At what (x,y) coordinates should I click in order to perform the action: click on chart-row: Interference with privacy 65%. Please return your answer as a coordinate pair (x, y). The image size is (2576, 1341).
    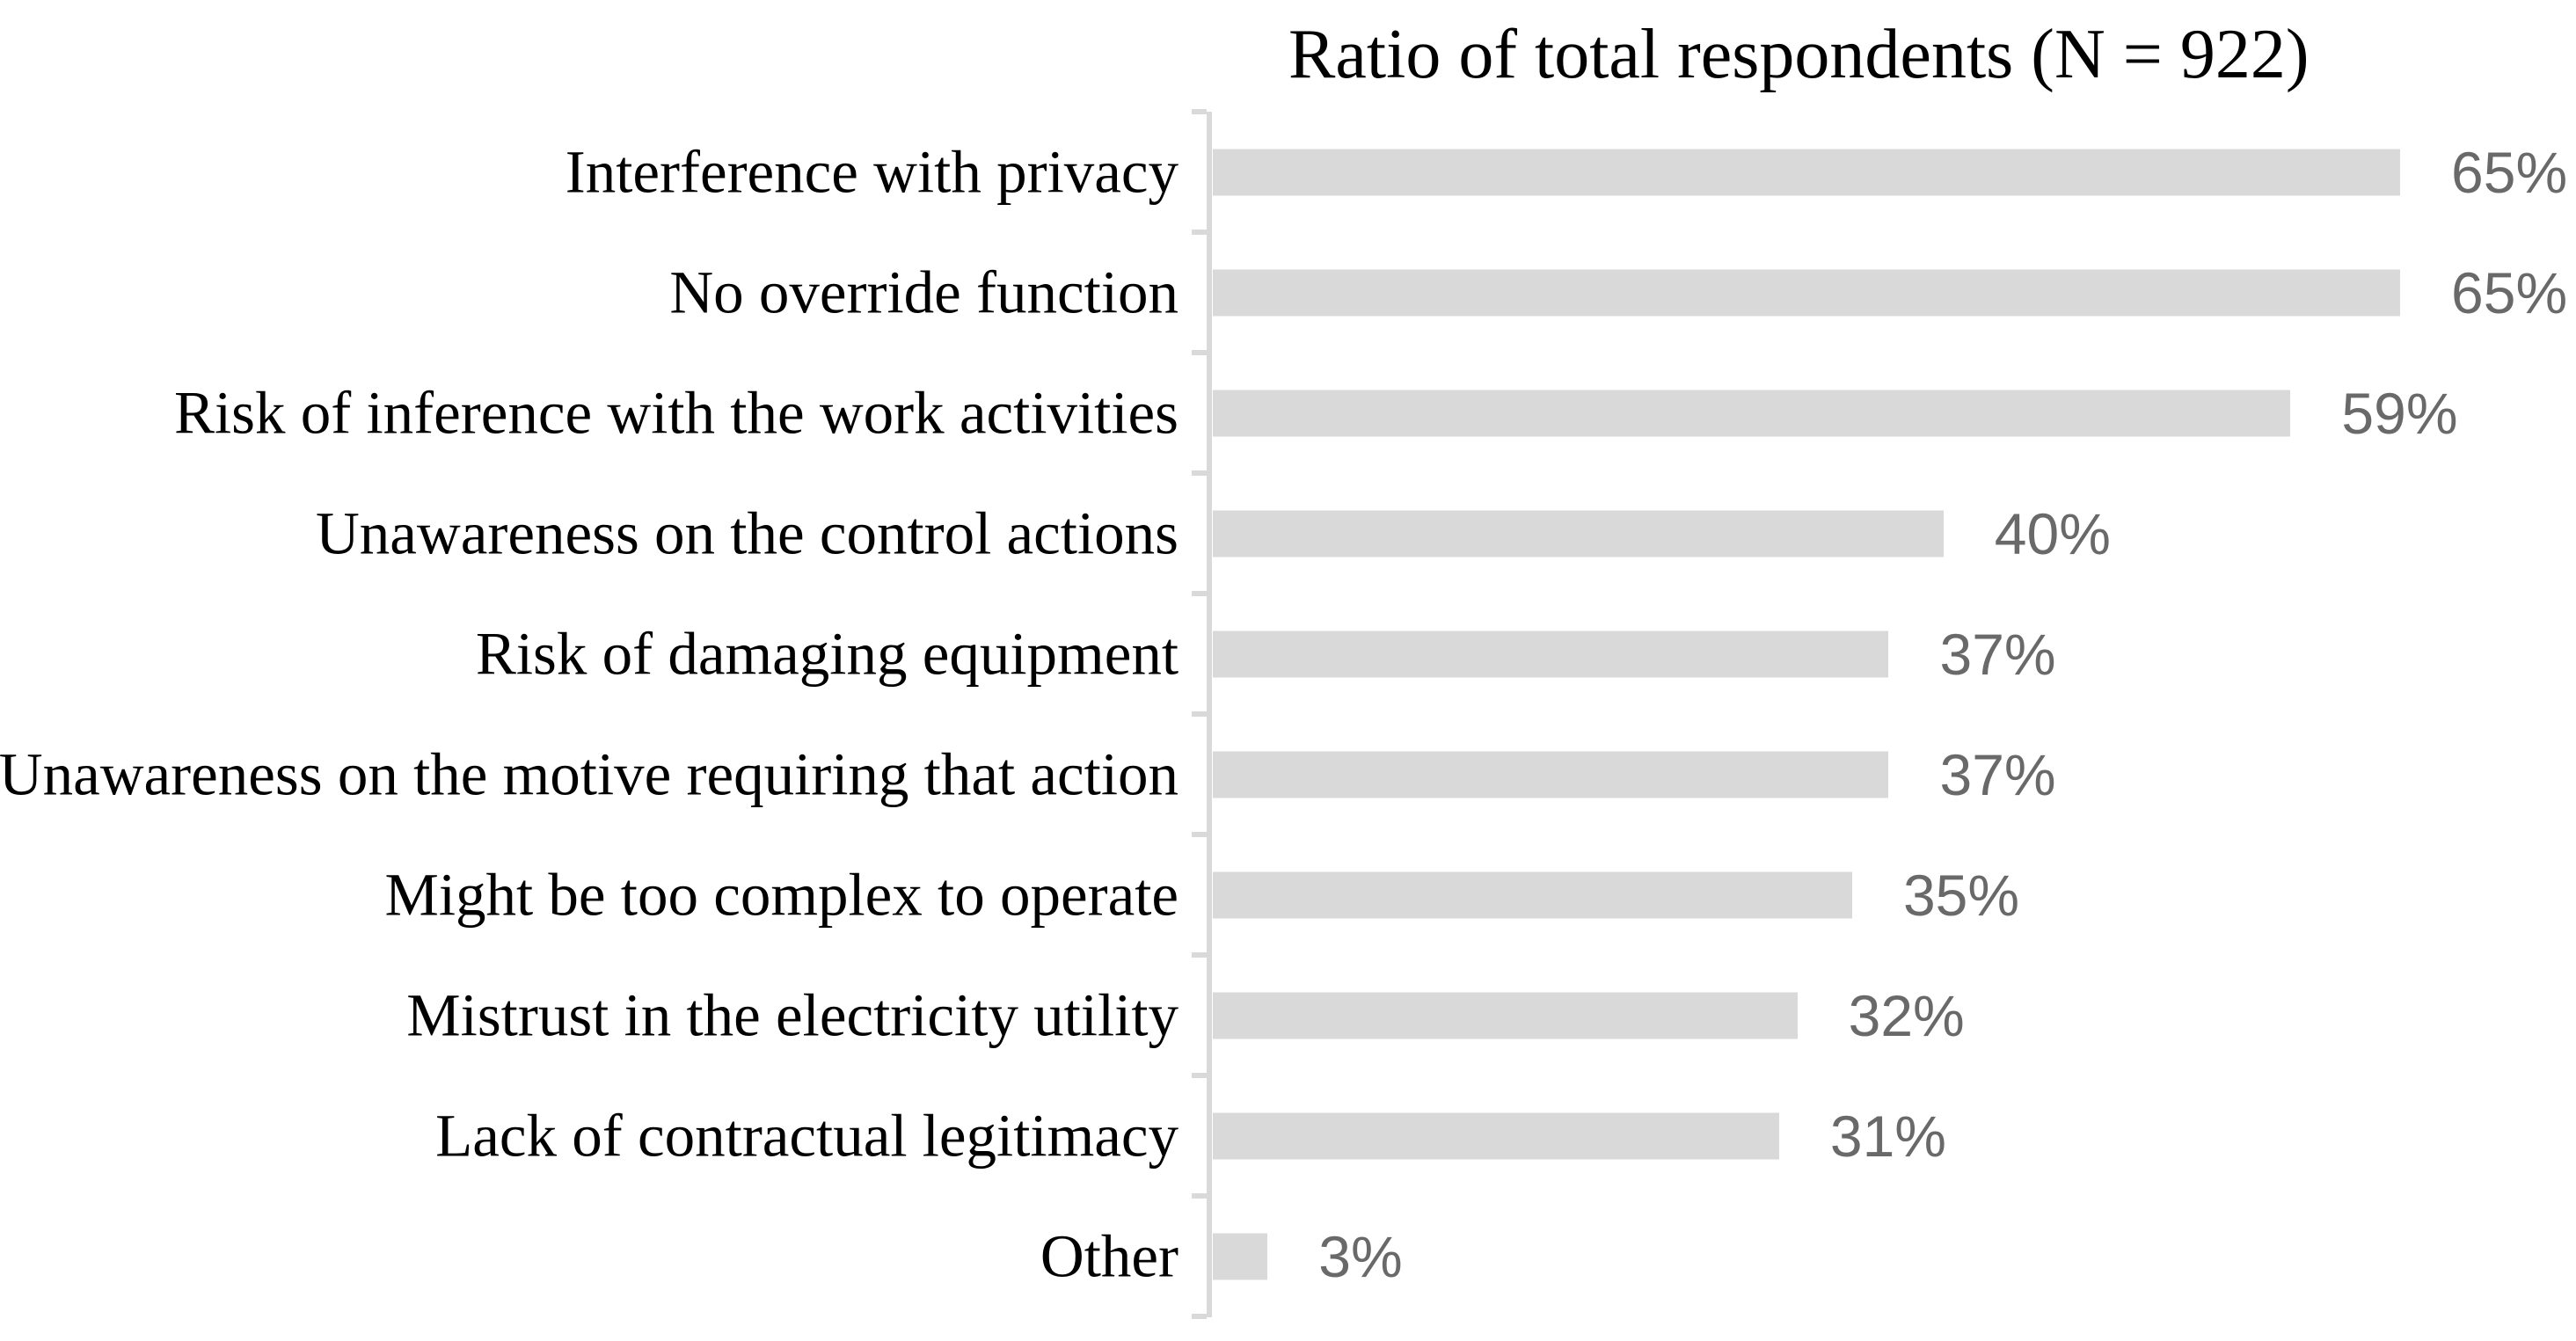
    Looking at the image, I should click on (1288, 172).